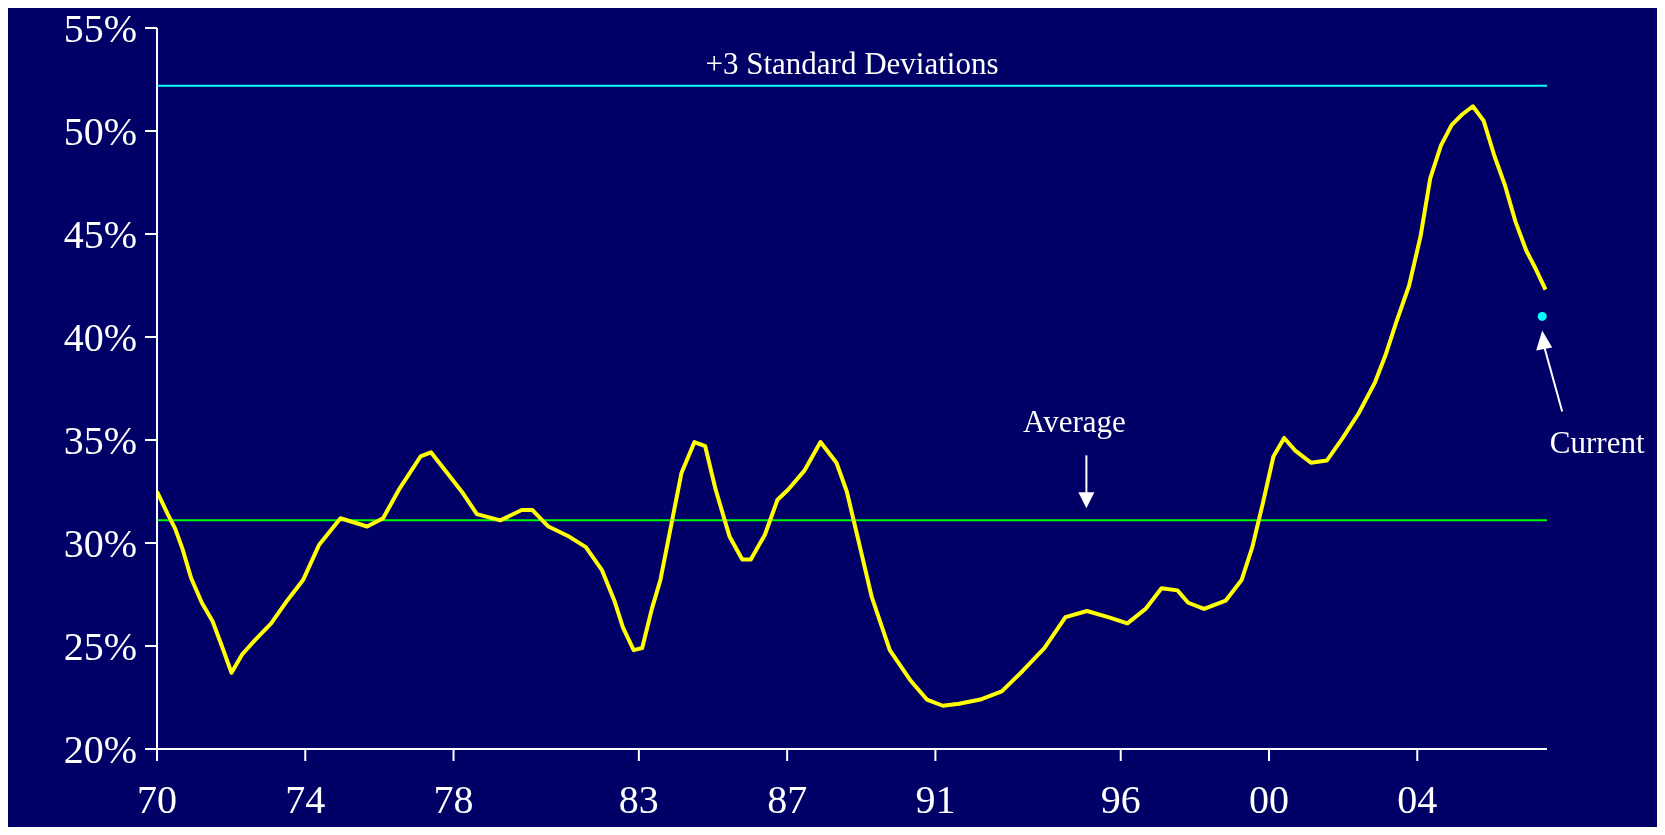 The image size is (1665, 835). I want to click on y-tick-label: 30%, so click(100, 544).